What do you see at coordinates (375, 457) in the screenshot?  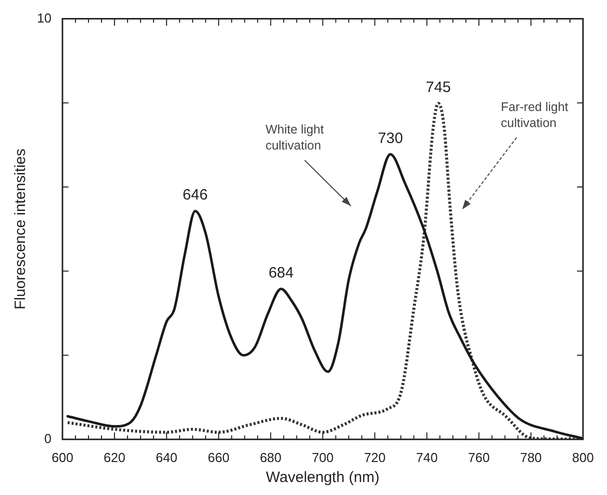 I see `x-tick-label: 720` at bounding box center [375, 457].